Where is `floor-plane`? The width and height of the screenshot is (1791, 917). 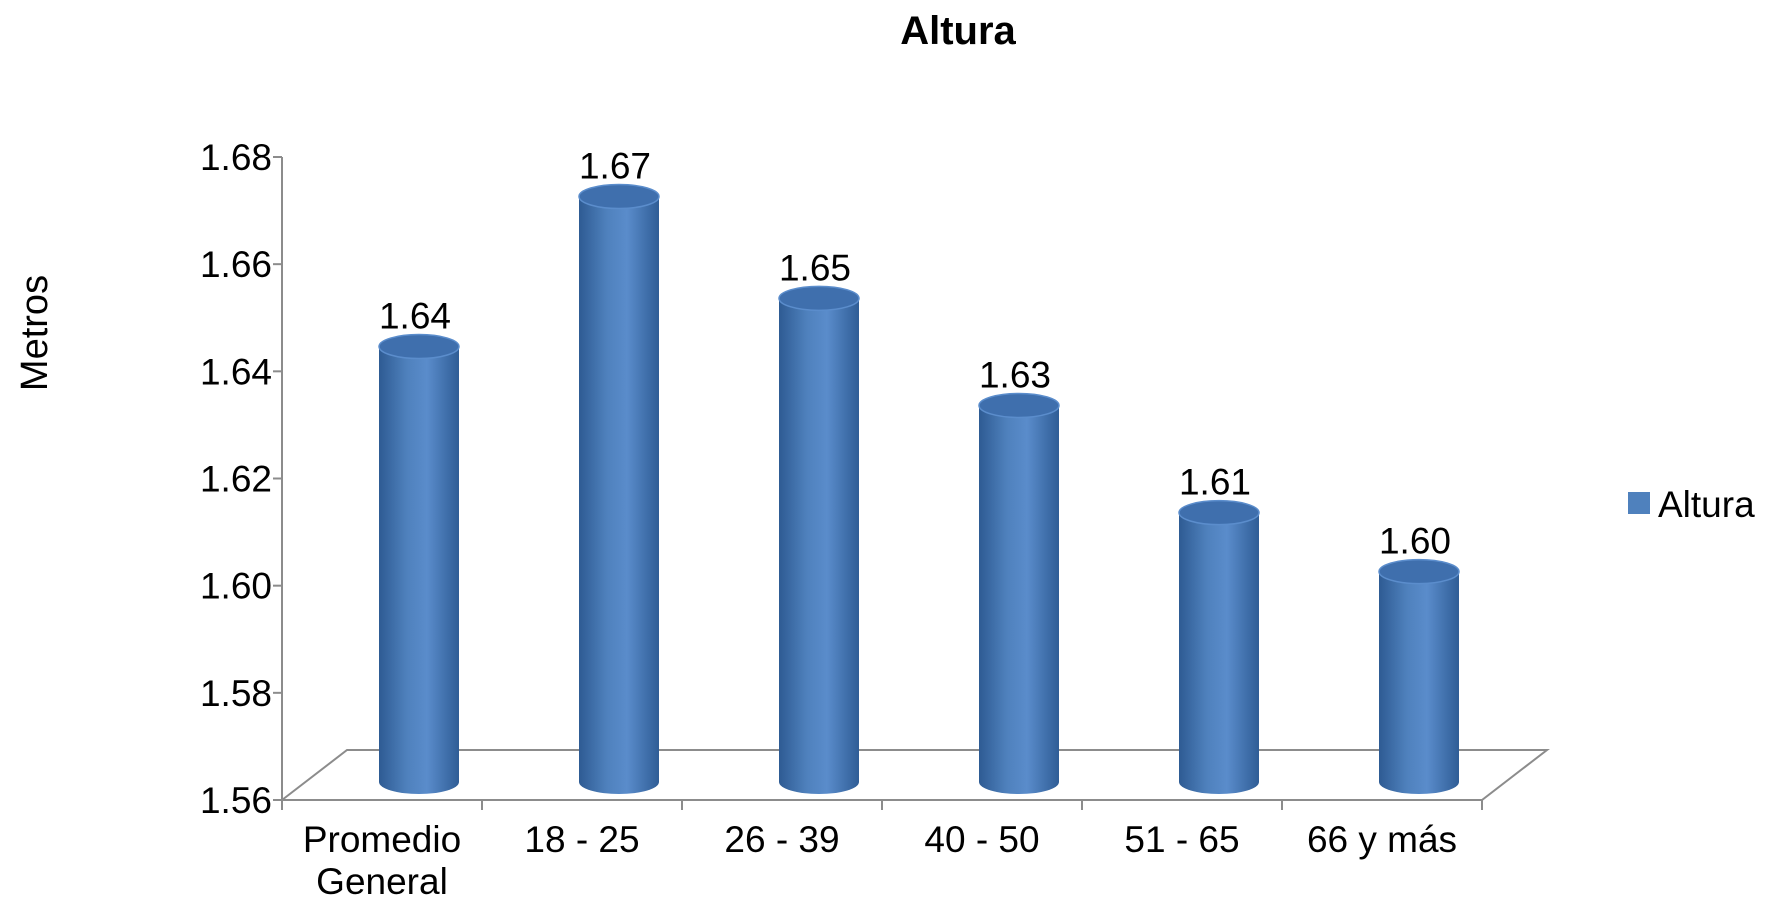 floor-plane is located at coordinates (914, 775).